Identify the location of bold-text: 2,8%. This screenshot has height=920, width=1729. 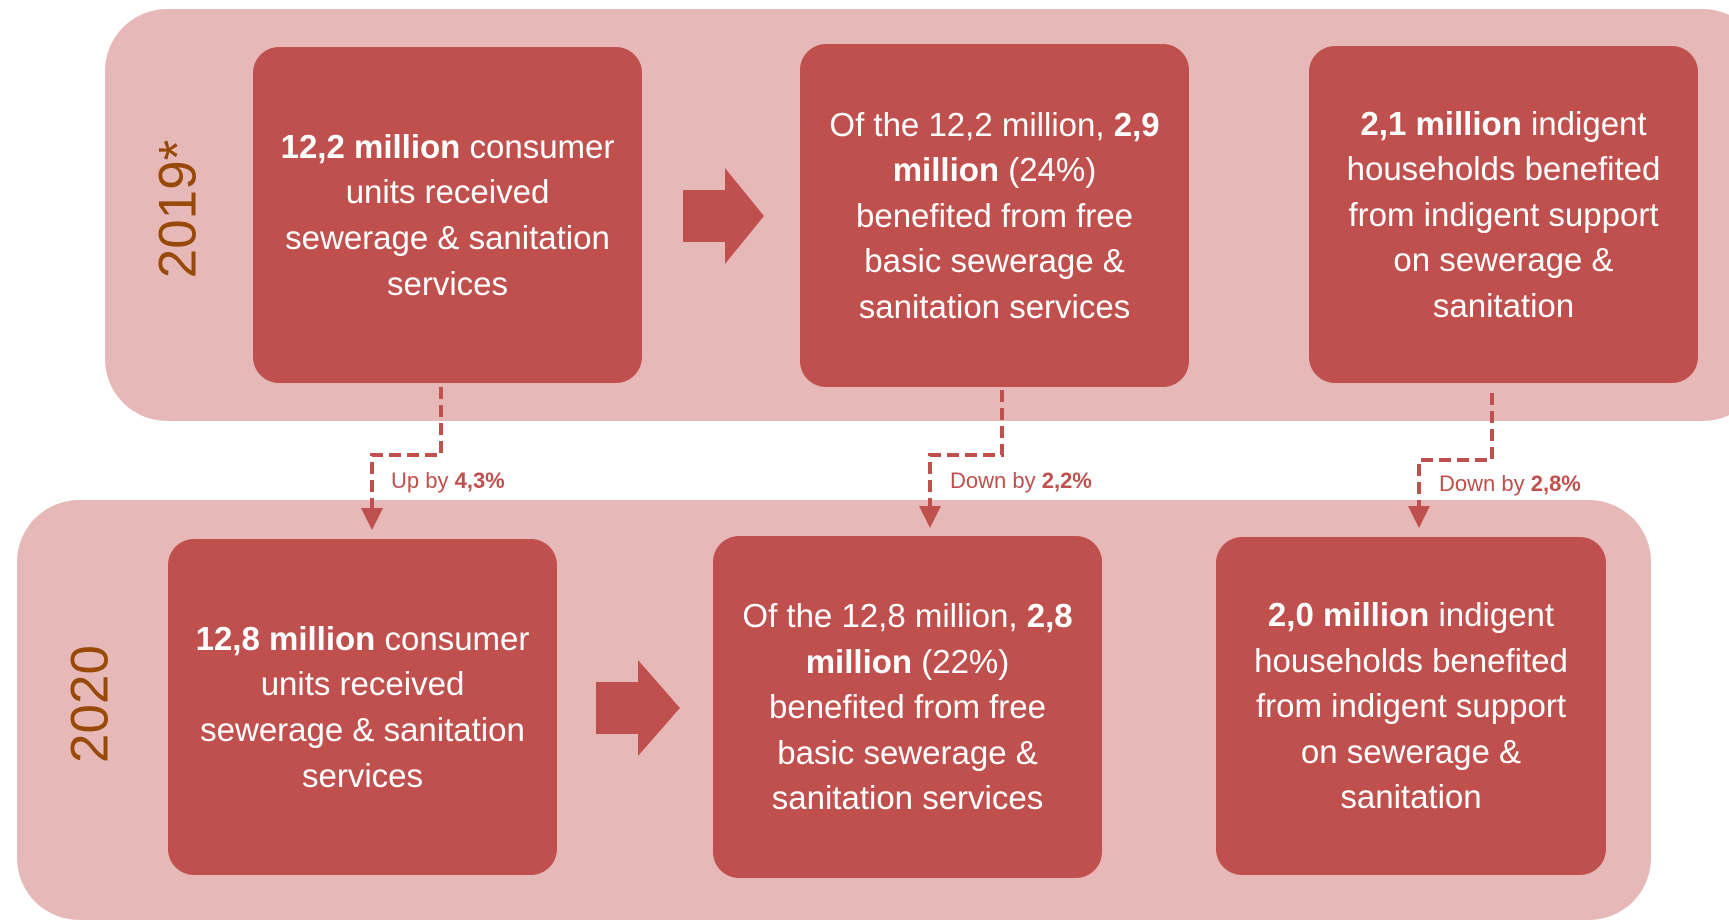
(1555, 483).